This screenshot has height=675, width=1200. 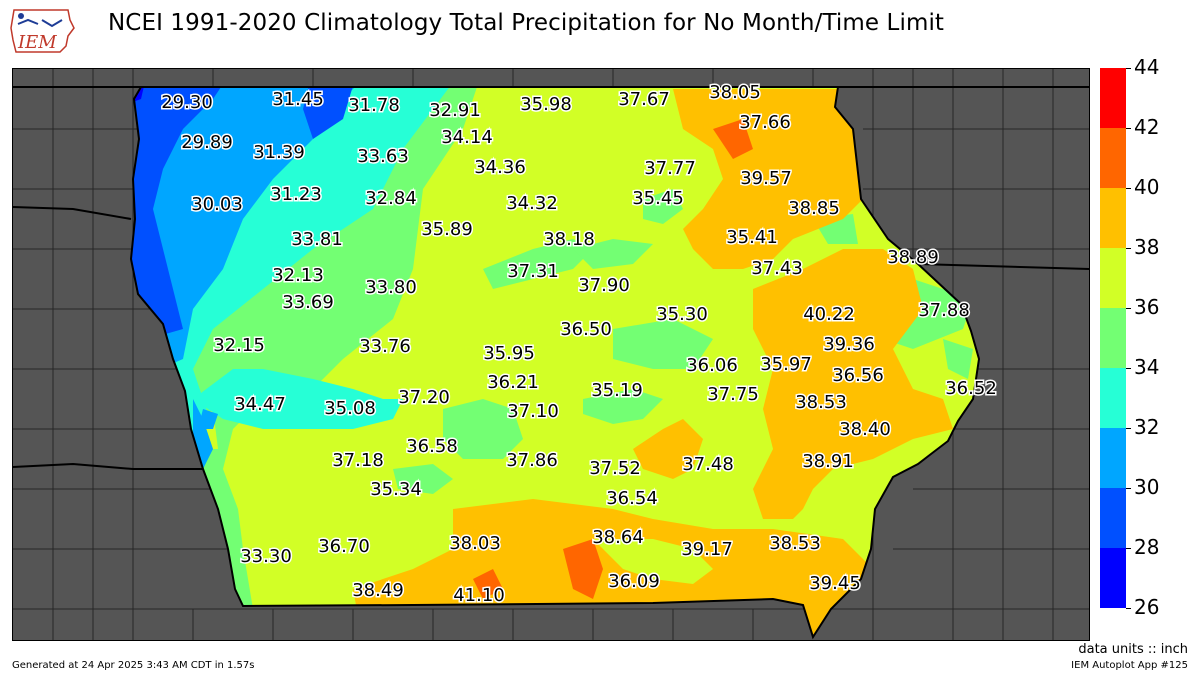 What do you see at coordinates (944, 310) in the screenshot?
I see `station-value-label: 37.88` at bounding box center [944, 310].